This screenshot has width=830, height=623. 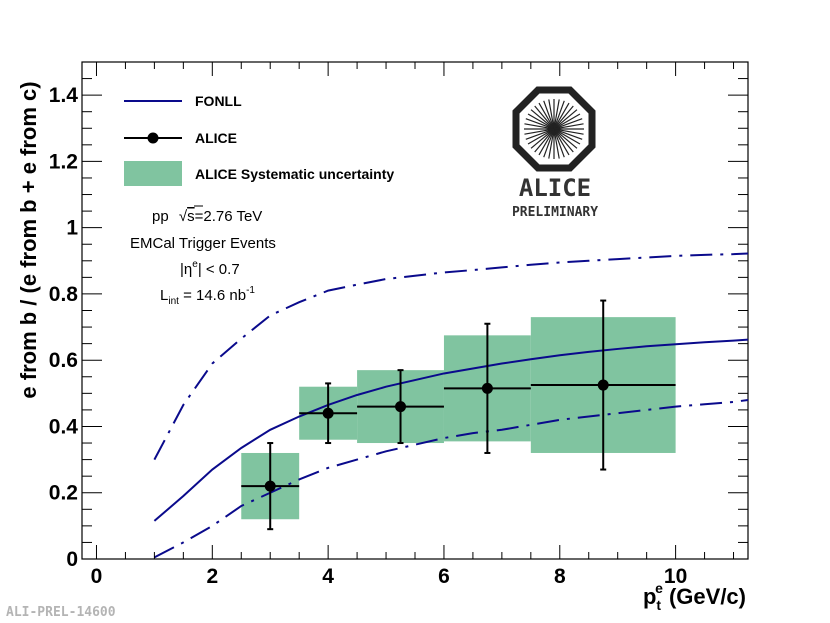 What do you see at coordinates (649, 596) in the screenshot?
I see `x-axis-title-main: p` at bounding box center [649, 596].